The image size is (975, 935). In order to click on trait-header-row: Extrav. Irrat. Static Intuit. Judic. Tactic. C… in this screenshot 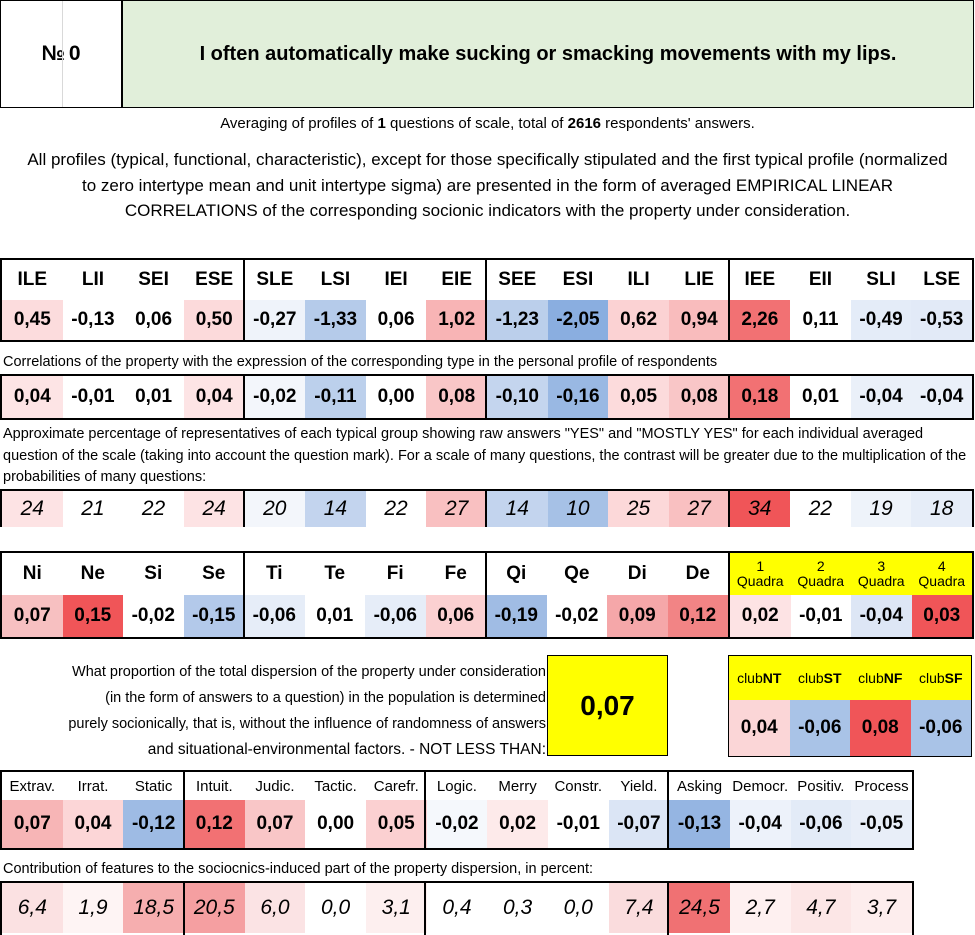, I will do `click(457, 786)`.